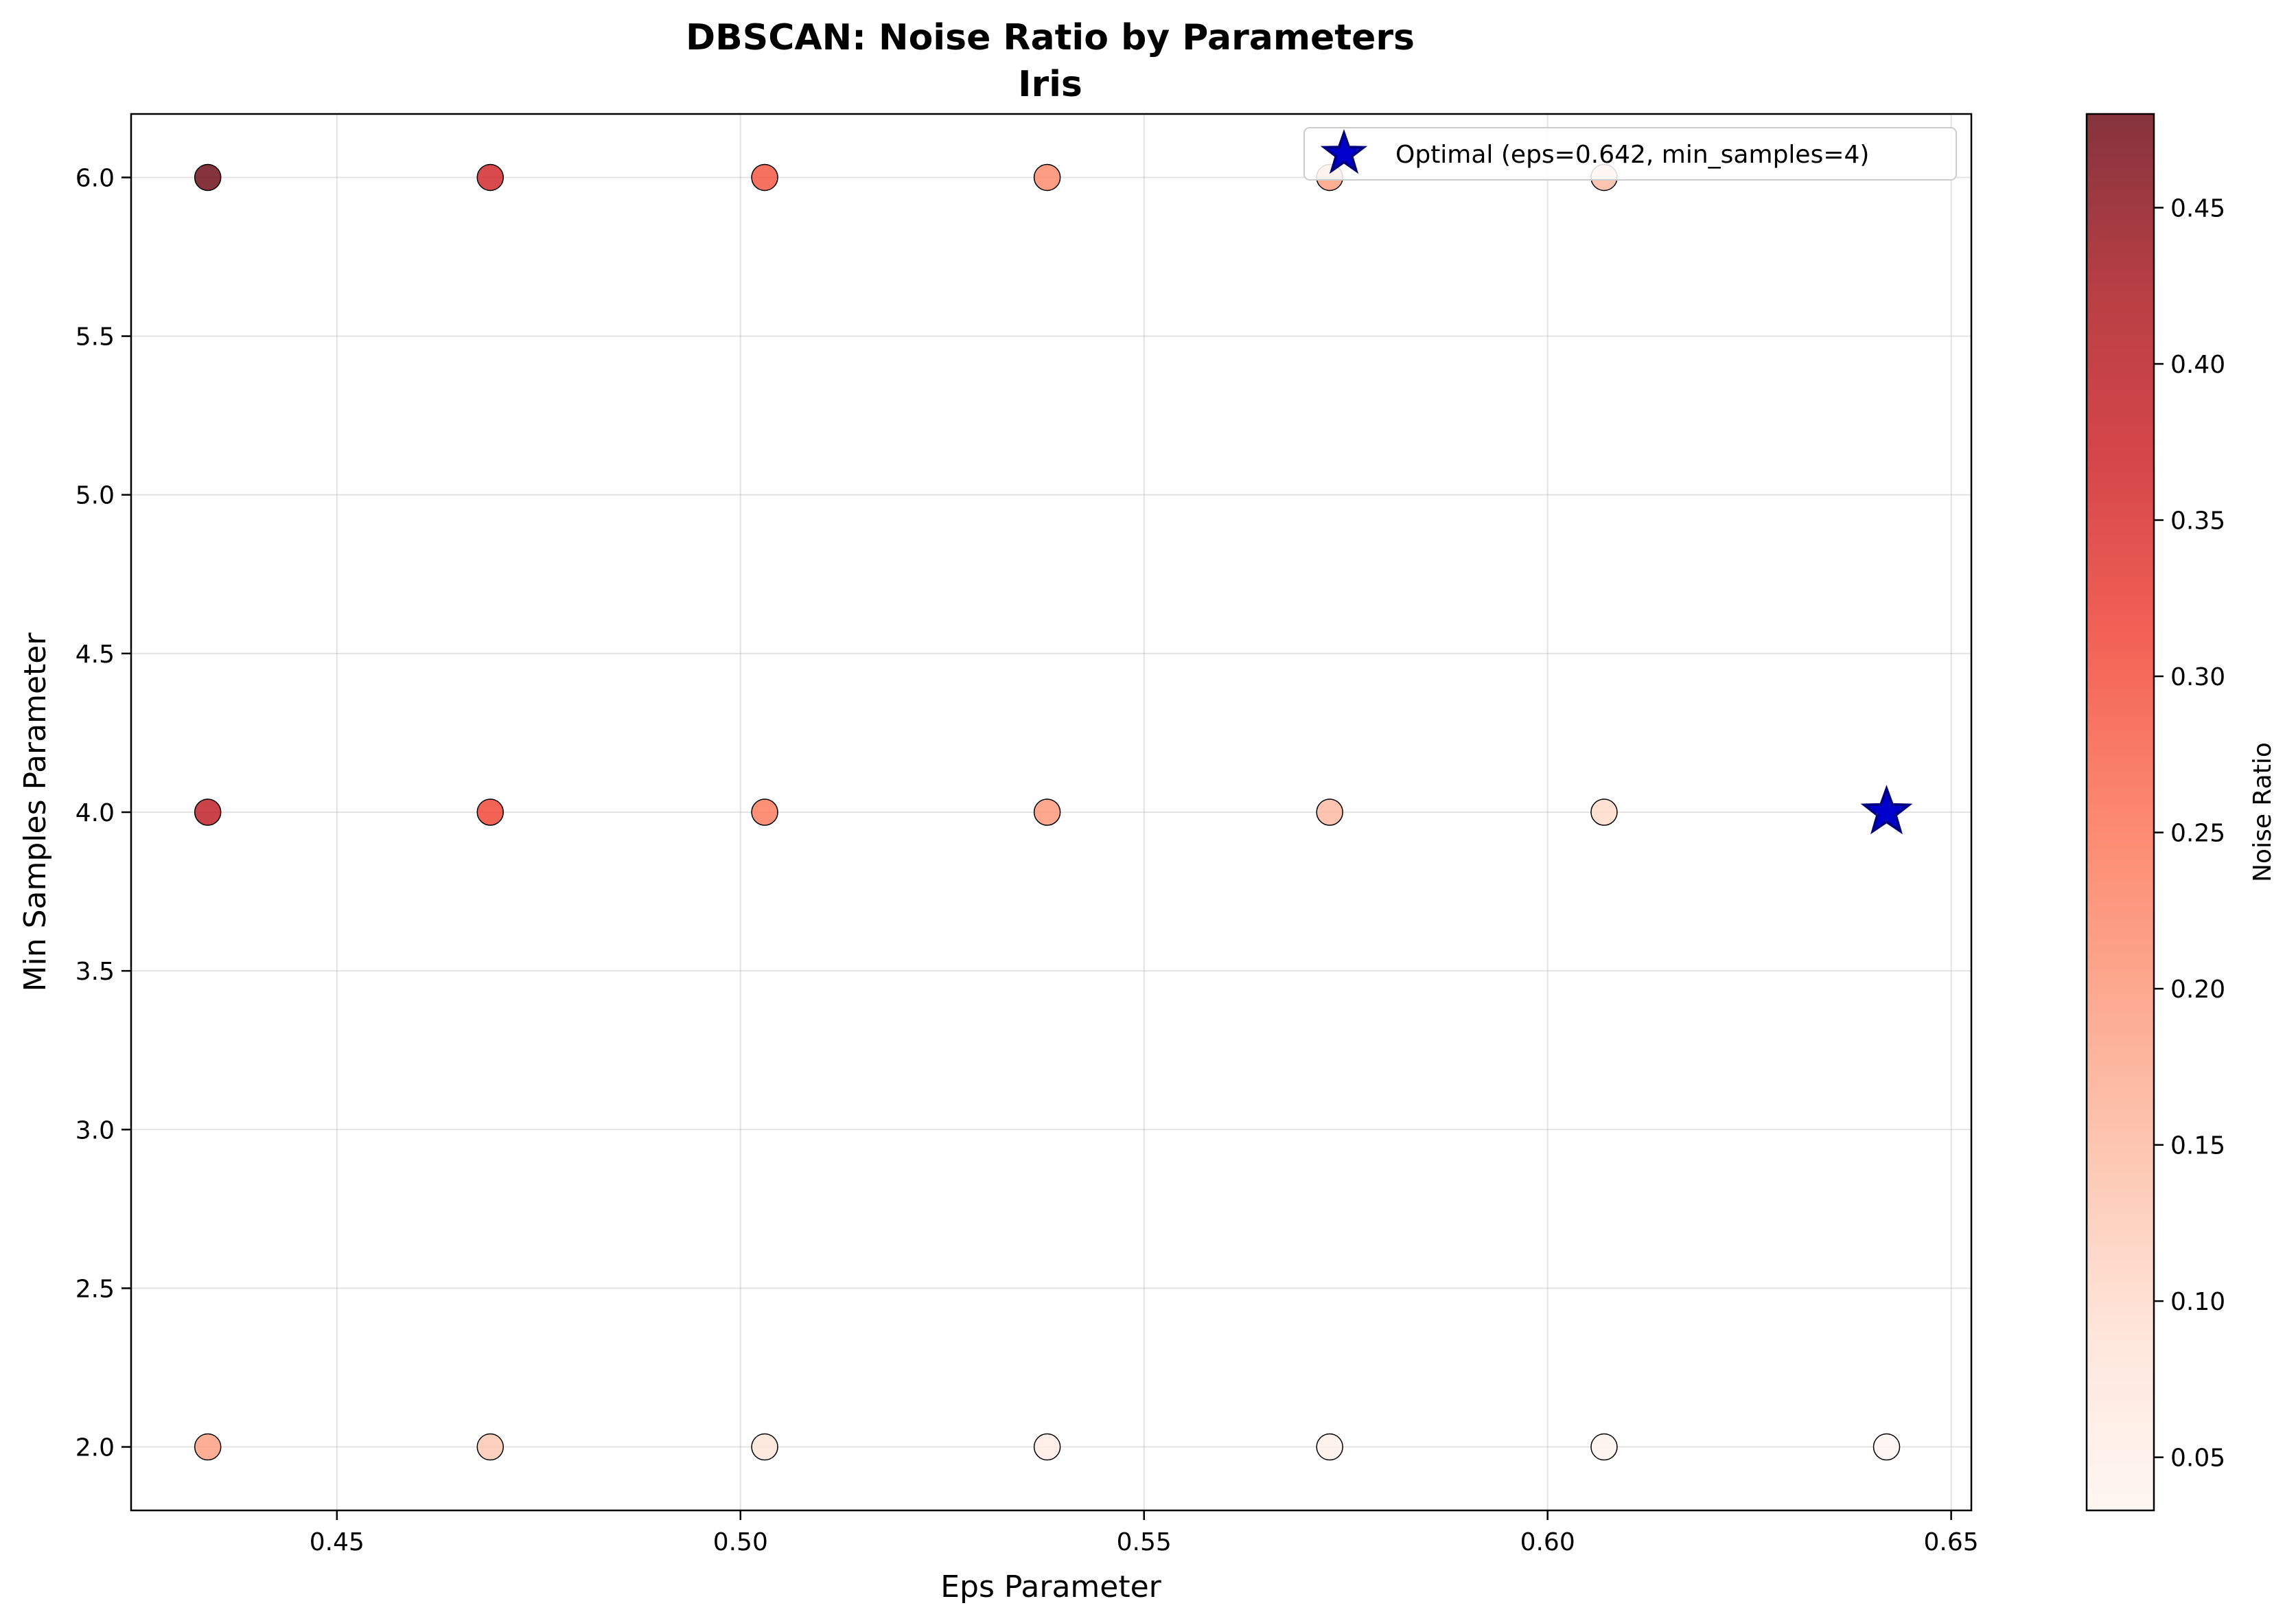 The height and width of the screenshot is (1623, 2296). I want to click on x-tick-label: 0.45, so click(337, 1542).